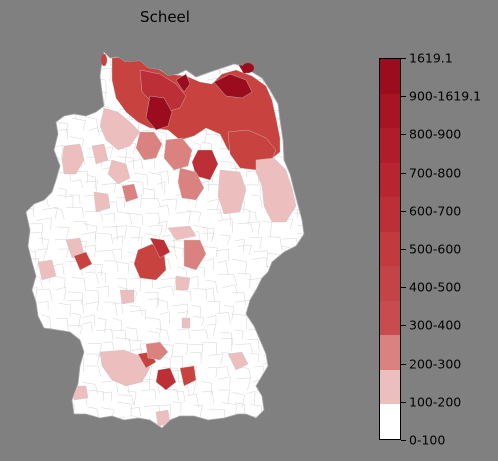  Describe the element at coordinates (435, 364) in the screenshot. I see `colorbar-label: 200-300` at that location.